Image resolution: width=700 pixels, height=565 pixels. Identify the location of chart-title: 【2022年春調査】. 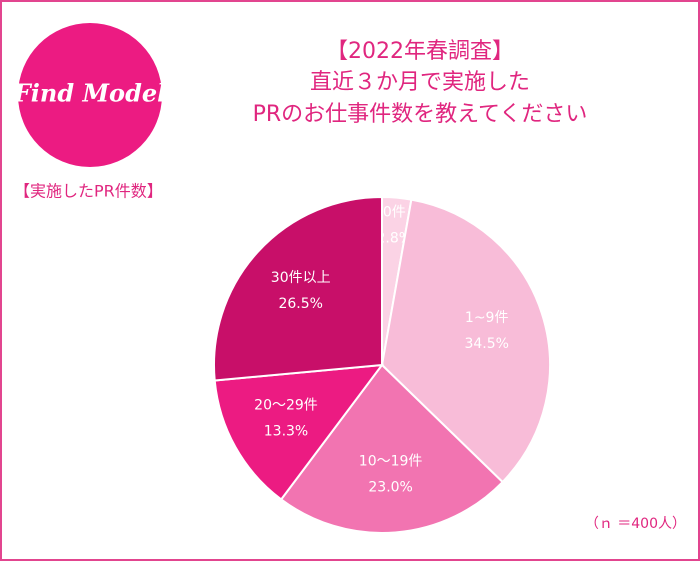
(420, 51).